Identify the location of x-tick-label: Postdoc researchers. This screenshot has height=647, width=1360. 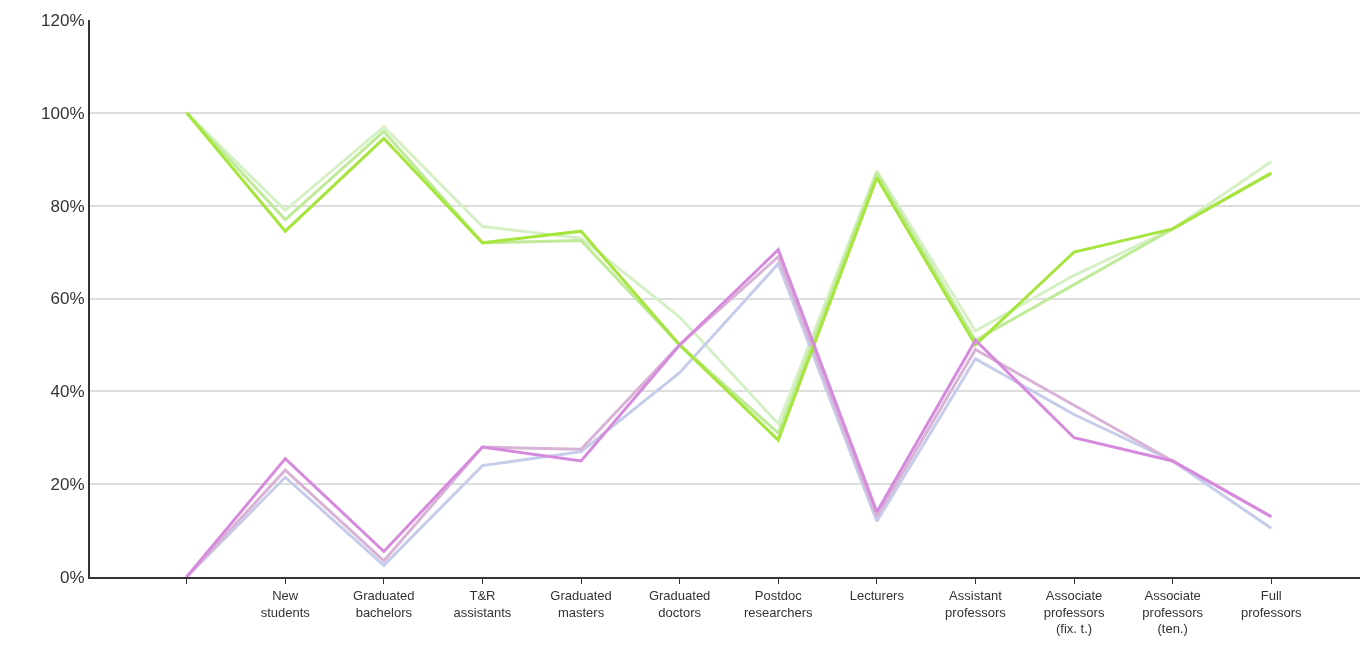
(778, 603).